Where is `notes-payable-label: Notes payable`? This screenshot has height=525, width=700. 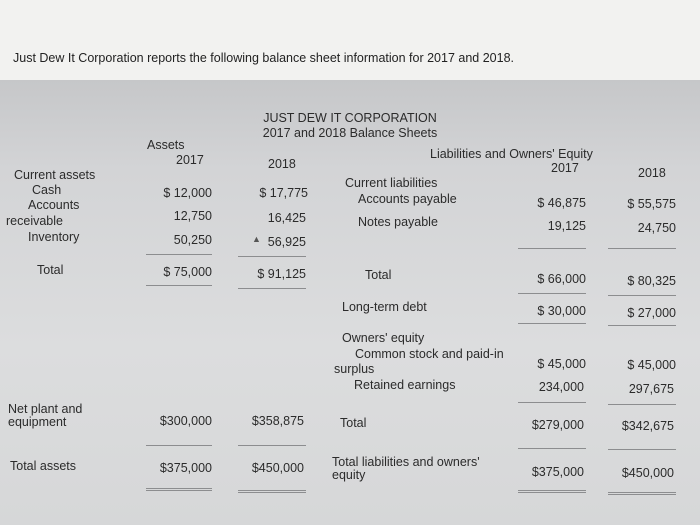 notes-payable-label: Notes payable is located at coordinates (398, 222).